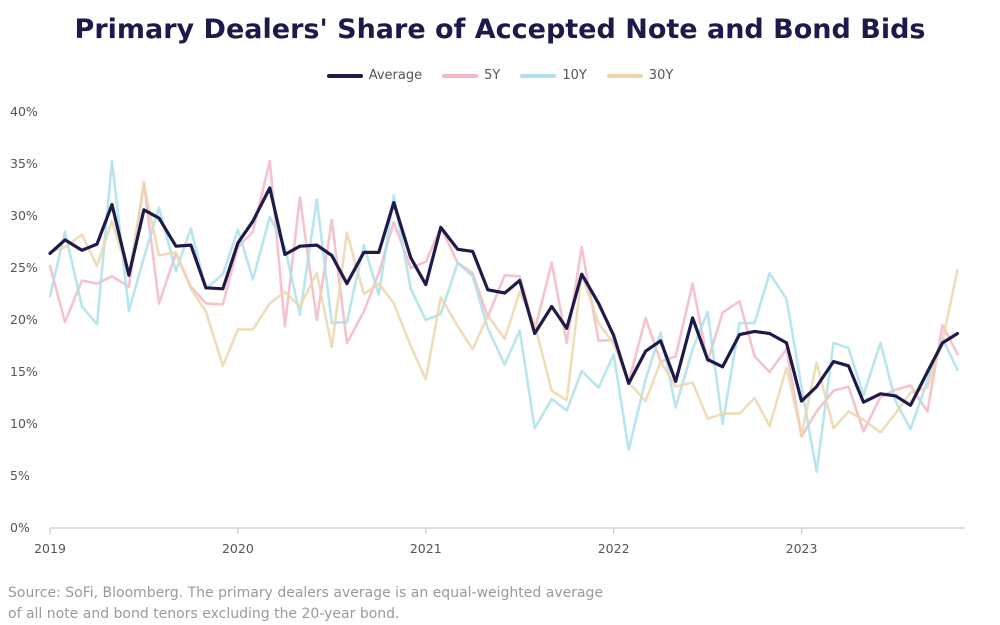 This screenshot has height=625, width=1000. I want to click on x-tick-label: 2020, so click(238, 548).